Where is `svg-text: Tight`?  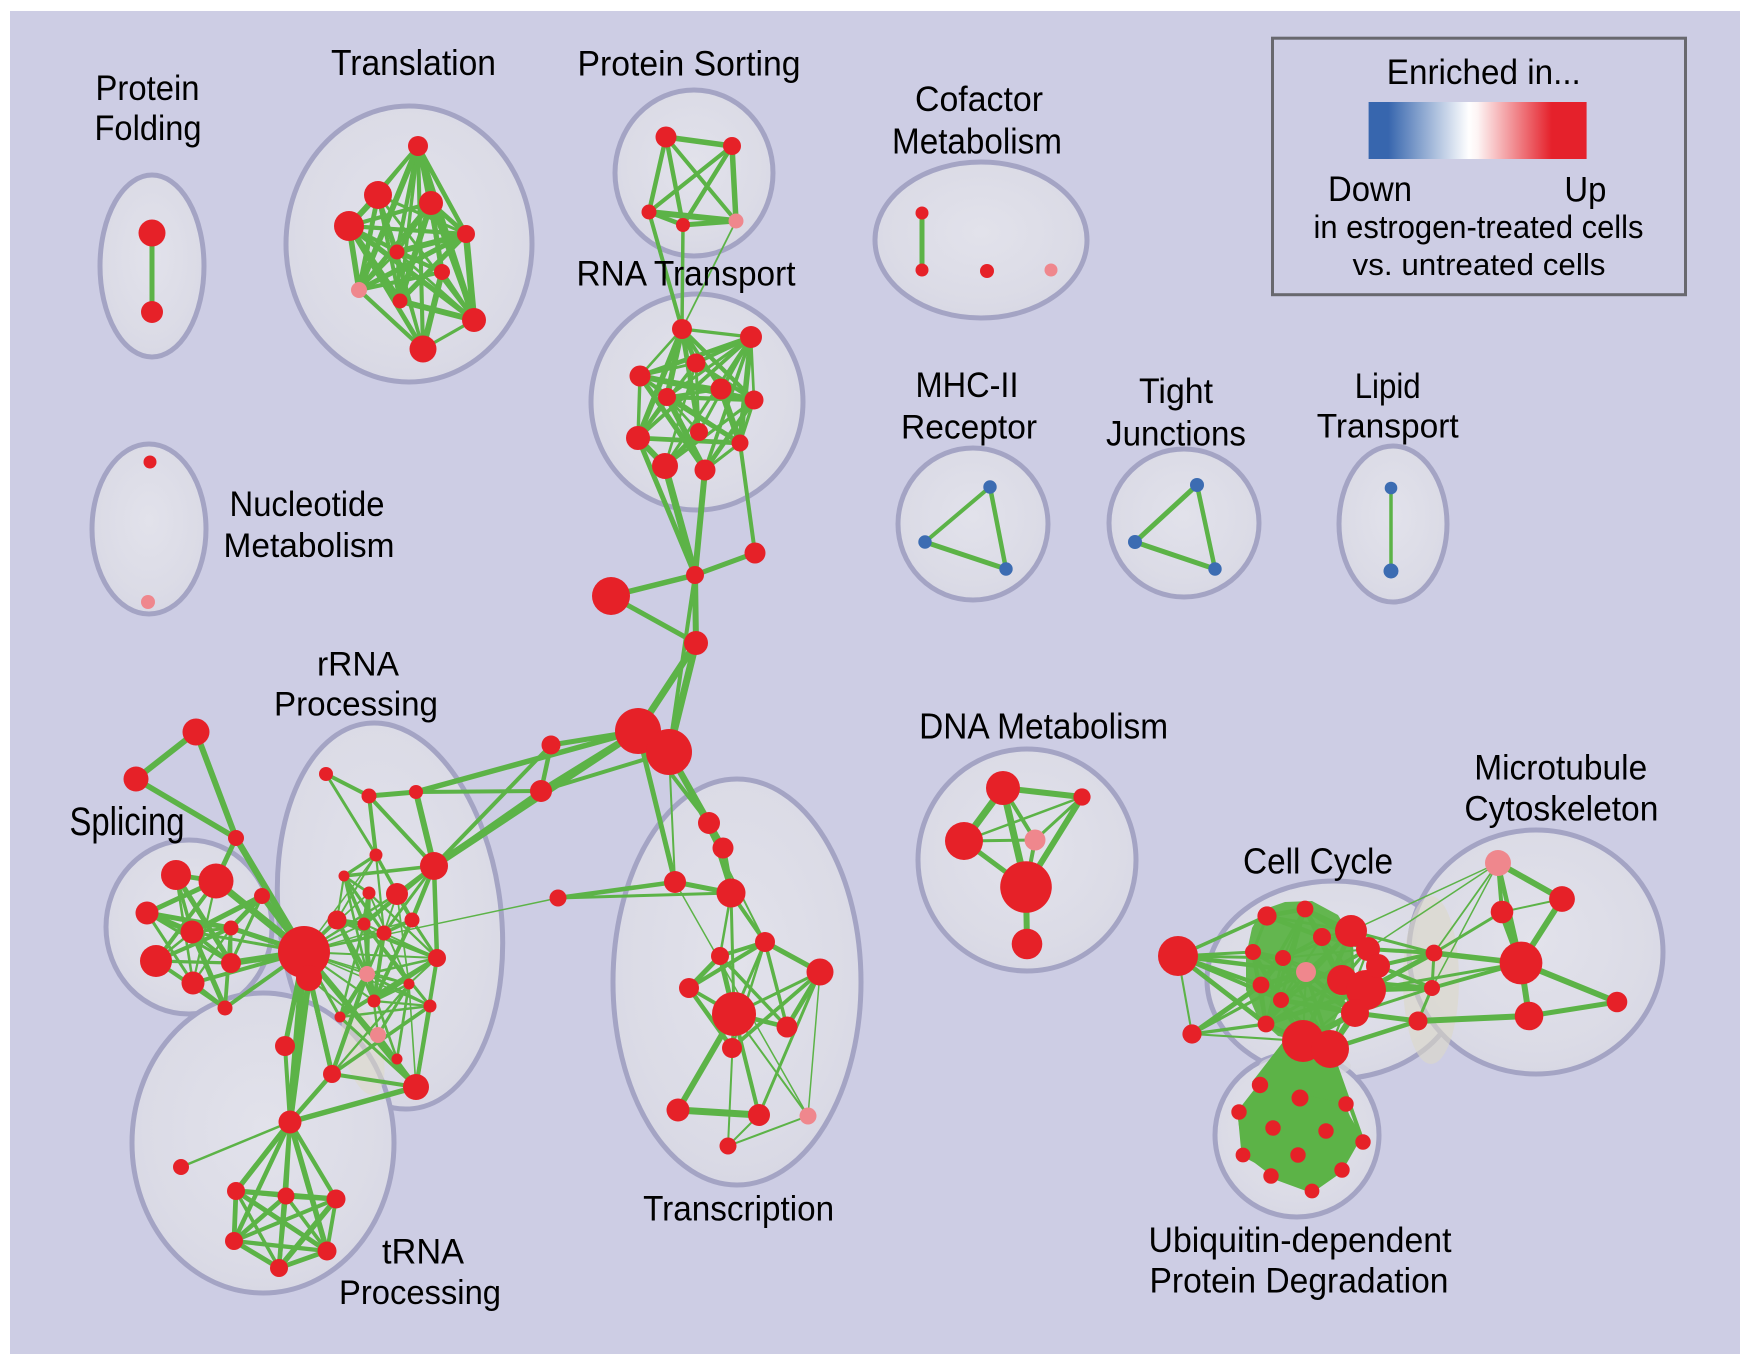
svg-text: Tight is located at coordinates (1176, 391).